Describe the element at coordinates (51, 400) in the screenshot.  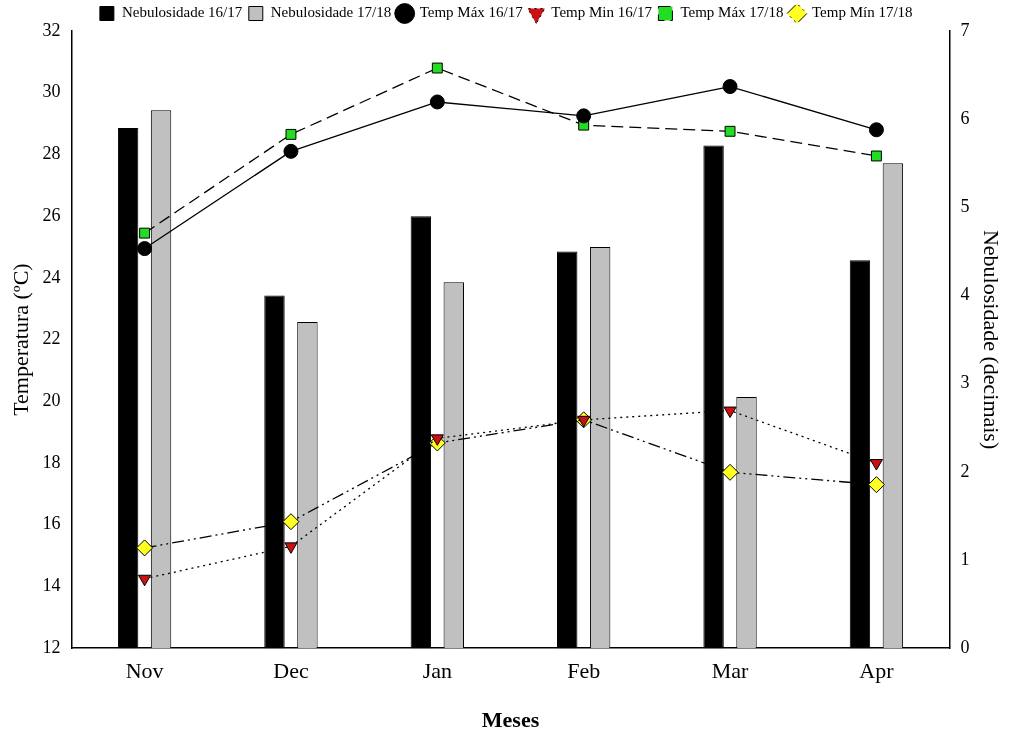
I see `y-tick-label: 20` at that location.